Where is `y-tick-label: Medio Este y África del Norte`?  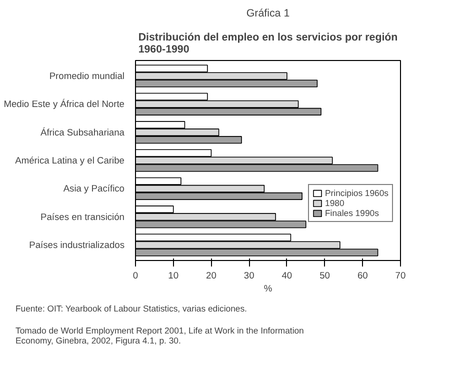 y-tick-label: Medio Este y África del Norte is located at coordinates (64, 104).